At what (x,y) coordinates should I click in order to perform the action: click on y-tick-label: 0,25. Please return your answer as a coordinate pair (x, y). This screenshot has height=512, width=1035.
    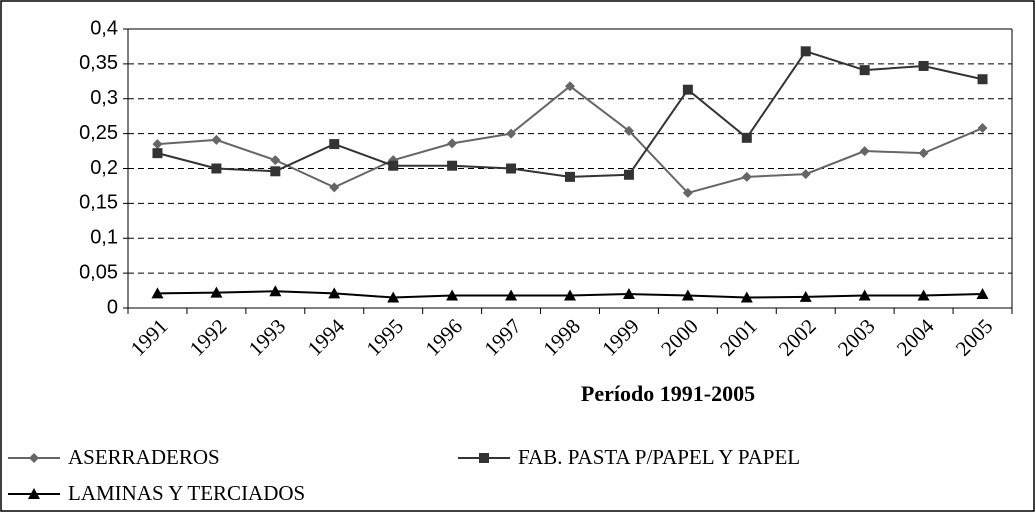
    Looking at the image, I should click on (98, 133).